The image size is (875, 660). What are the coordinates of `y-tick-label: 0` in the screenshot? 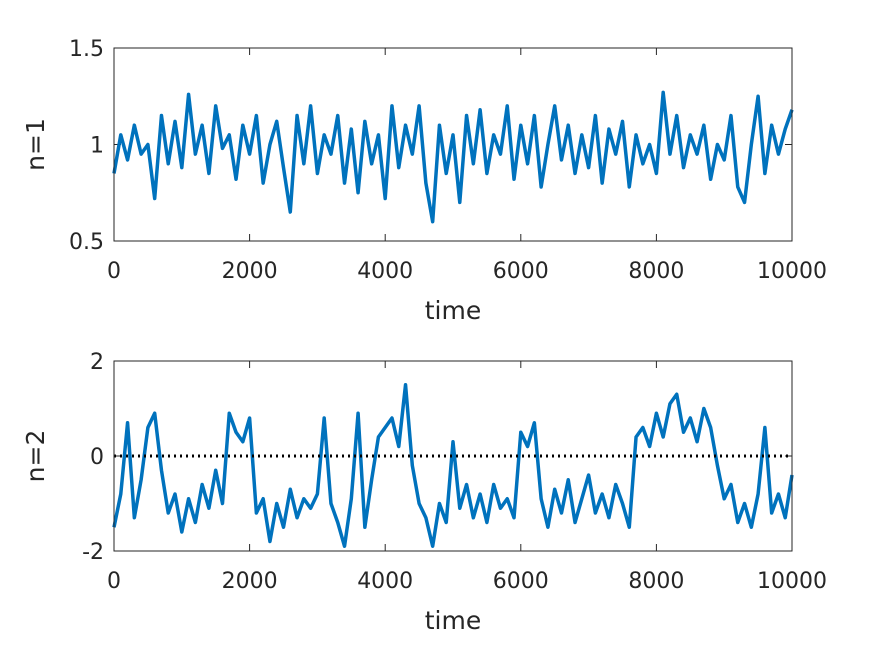 It's located at (97, 457).